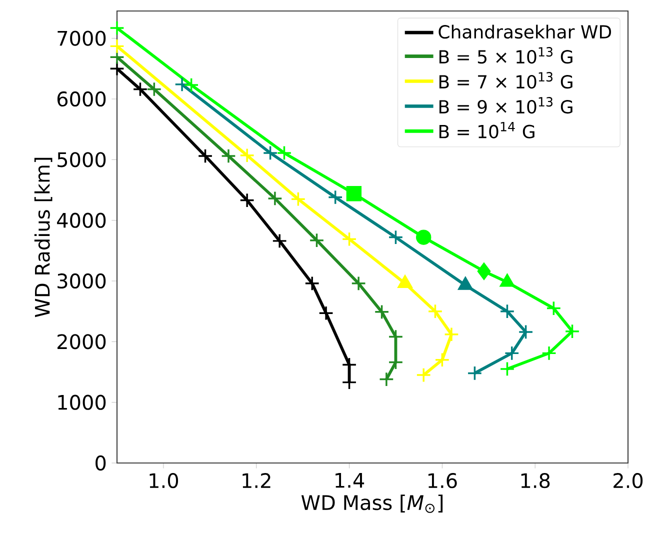 This screenshot has height=533, width=649. I want to click on y-tick-label: 3000, so click(82, 281).